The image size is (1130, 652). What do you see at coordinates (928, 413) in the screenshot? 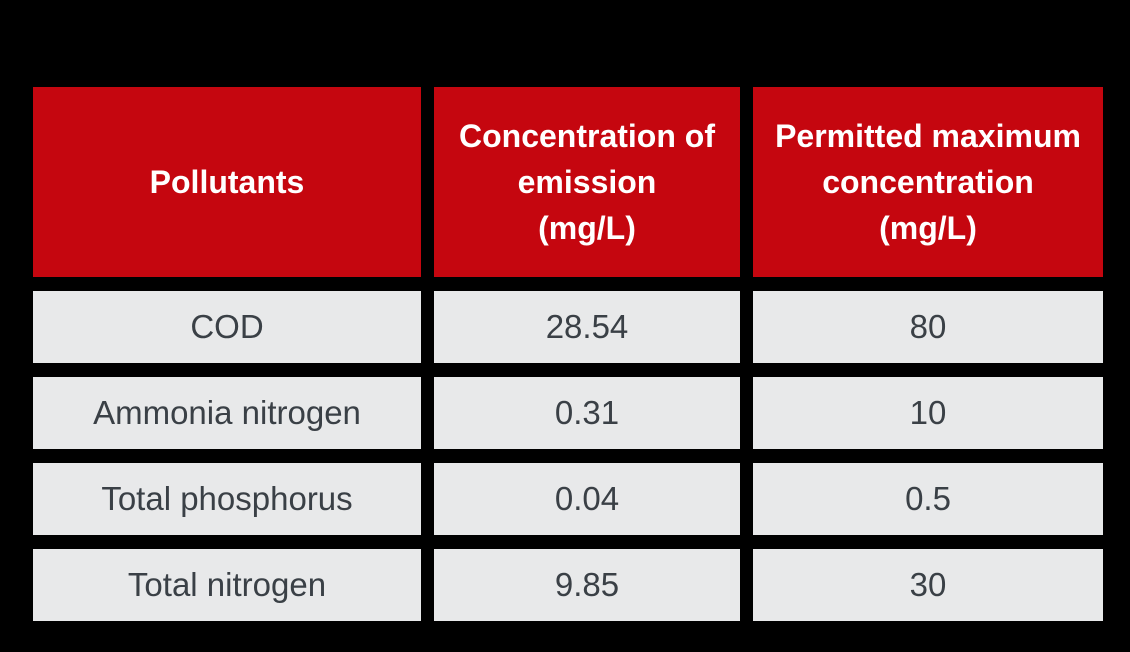
I see `cell-ammonia-nitrogen-limit: 10` at bounding box center [928, 413].